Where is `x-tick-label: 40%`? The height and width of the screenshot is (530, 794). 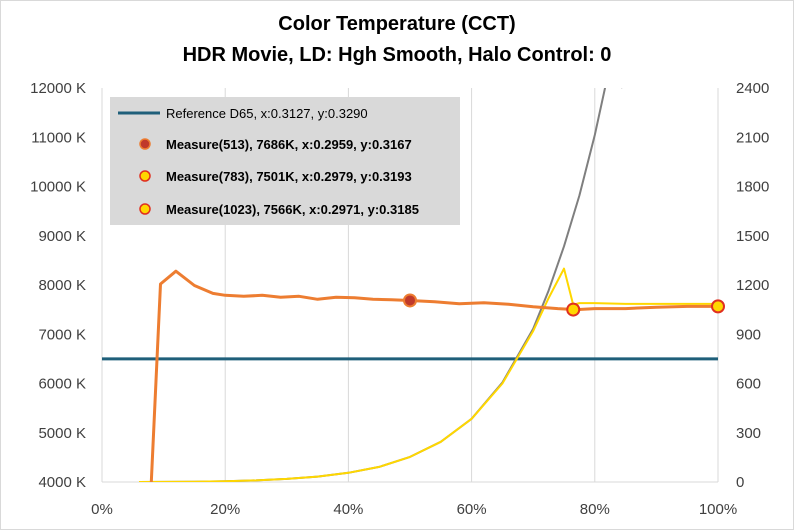 x-tick-label: 40% is located at coordinates (348, 509).